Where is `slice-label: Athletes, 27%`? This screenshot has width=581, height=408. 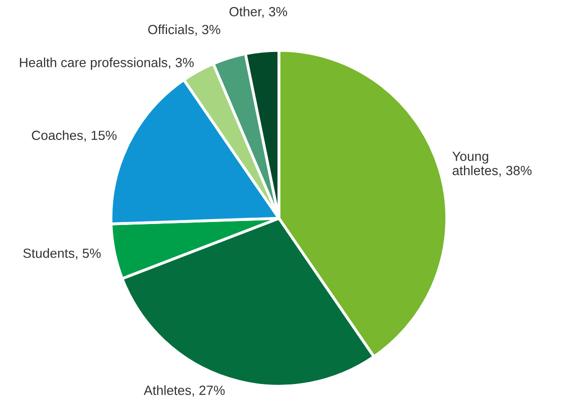 slice-label: Athletes, 27% is located at coordinates (184, 391).